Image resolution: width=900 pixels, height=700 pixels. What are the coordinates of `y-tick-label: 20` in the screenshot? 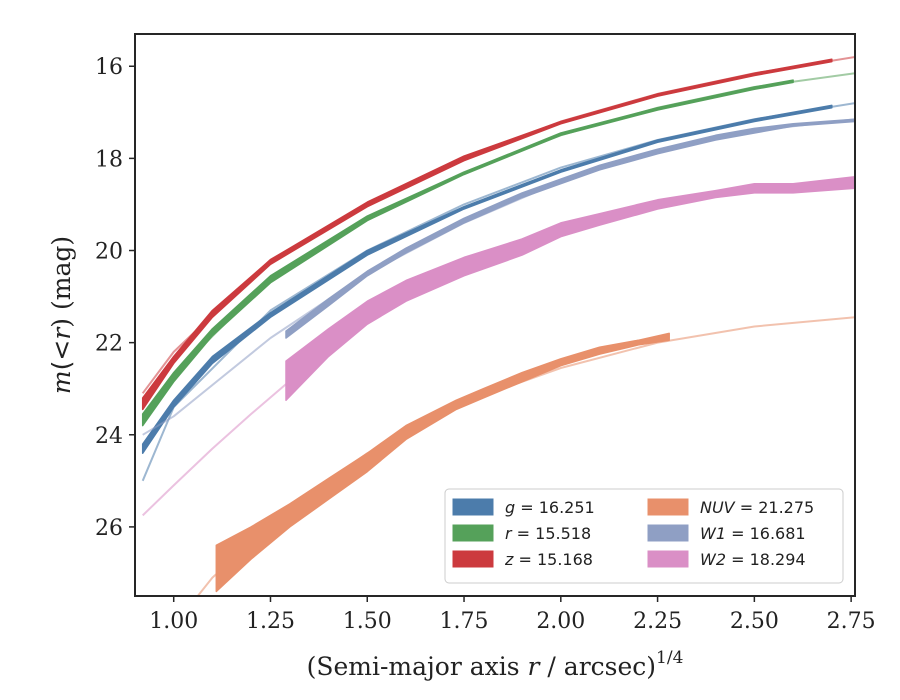 It's located at (109, 252).